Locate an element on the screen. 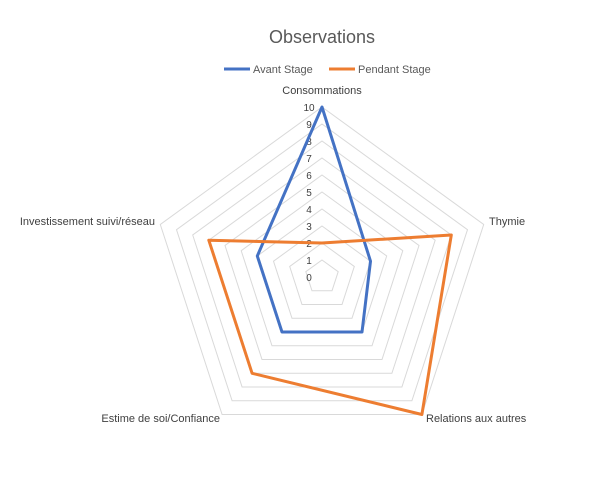 The height and width of the screenshot is (479, 607). category-label-relations-aux-autres: Relations aux autres is located at coordinates (476, 419).